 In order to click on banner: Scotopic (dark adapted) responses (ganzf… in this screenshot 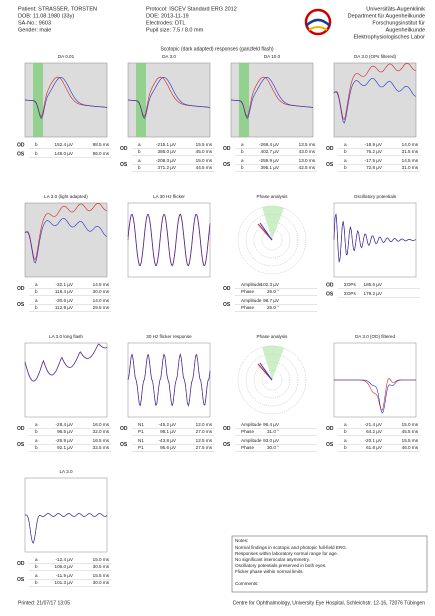, I will do `click(216, 49)`.